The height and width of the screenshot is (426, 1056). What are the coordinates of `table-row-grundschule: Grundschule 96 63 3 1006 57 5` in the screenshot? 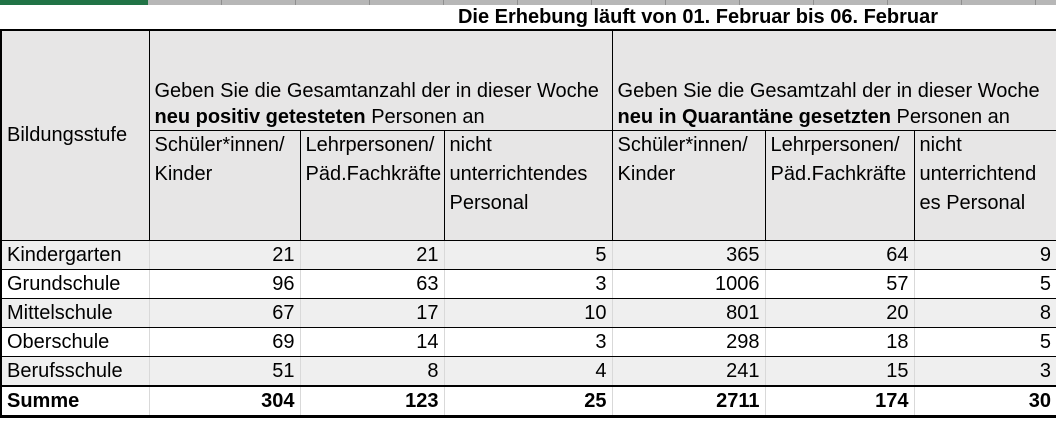 It's located at (528, 283).